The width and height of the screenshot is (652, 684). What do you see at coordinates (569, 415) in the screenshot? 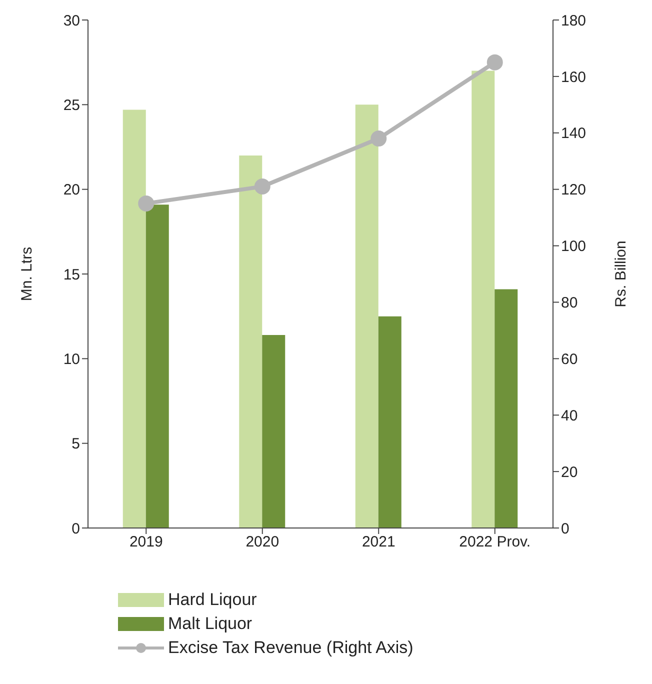
I see `y2-tick-label: 40` at bounding box center [569, 415].